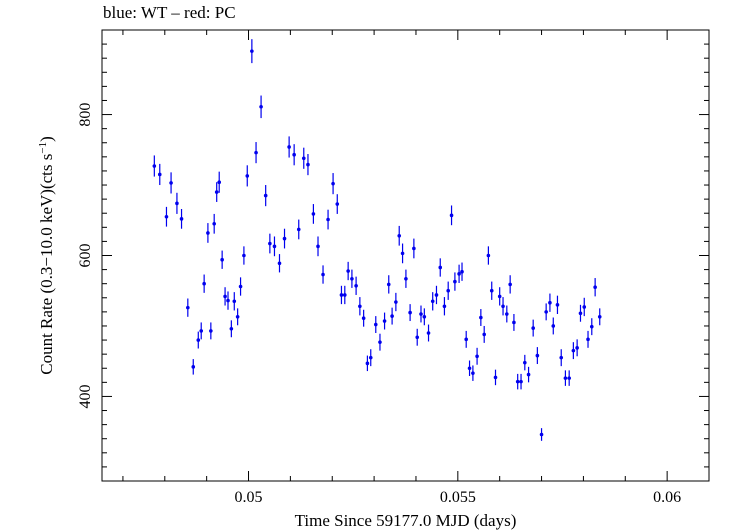 This screenshot has height=532, width=733. What do you see at coordinates (406, 520) in the screenshot?
I see `x-axis-label: Time Since 59177.0 MJD (days)` at bounding box center [406, 520].